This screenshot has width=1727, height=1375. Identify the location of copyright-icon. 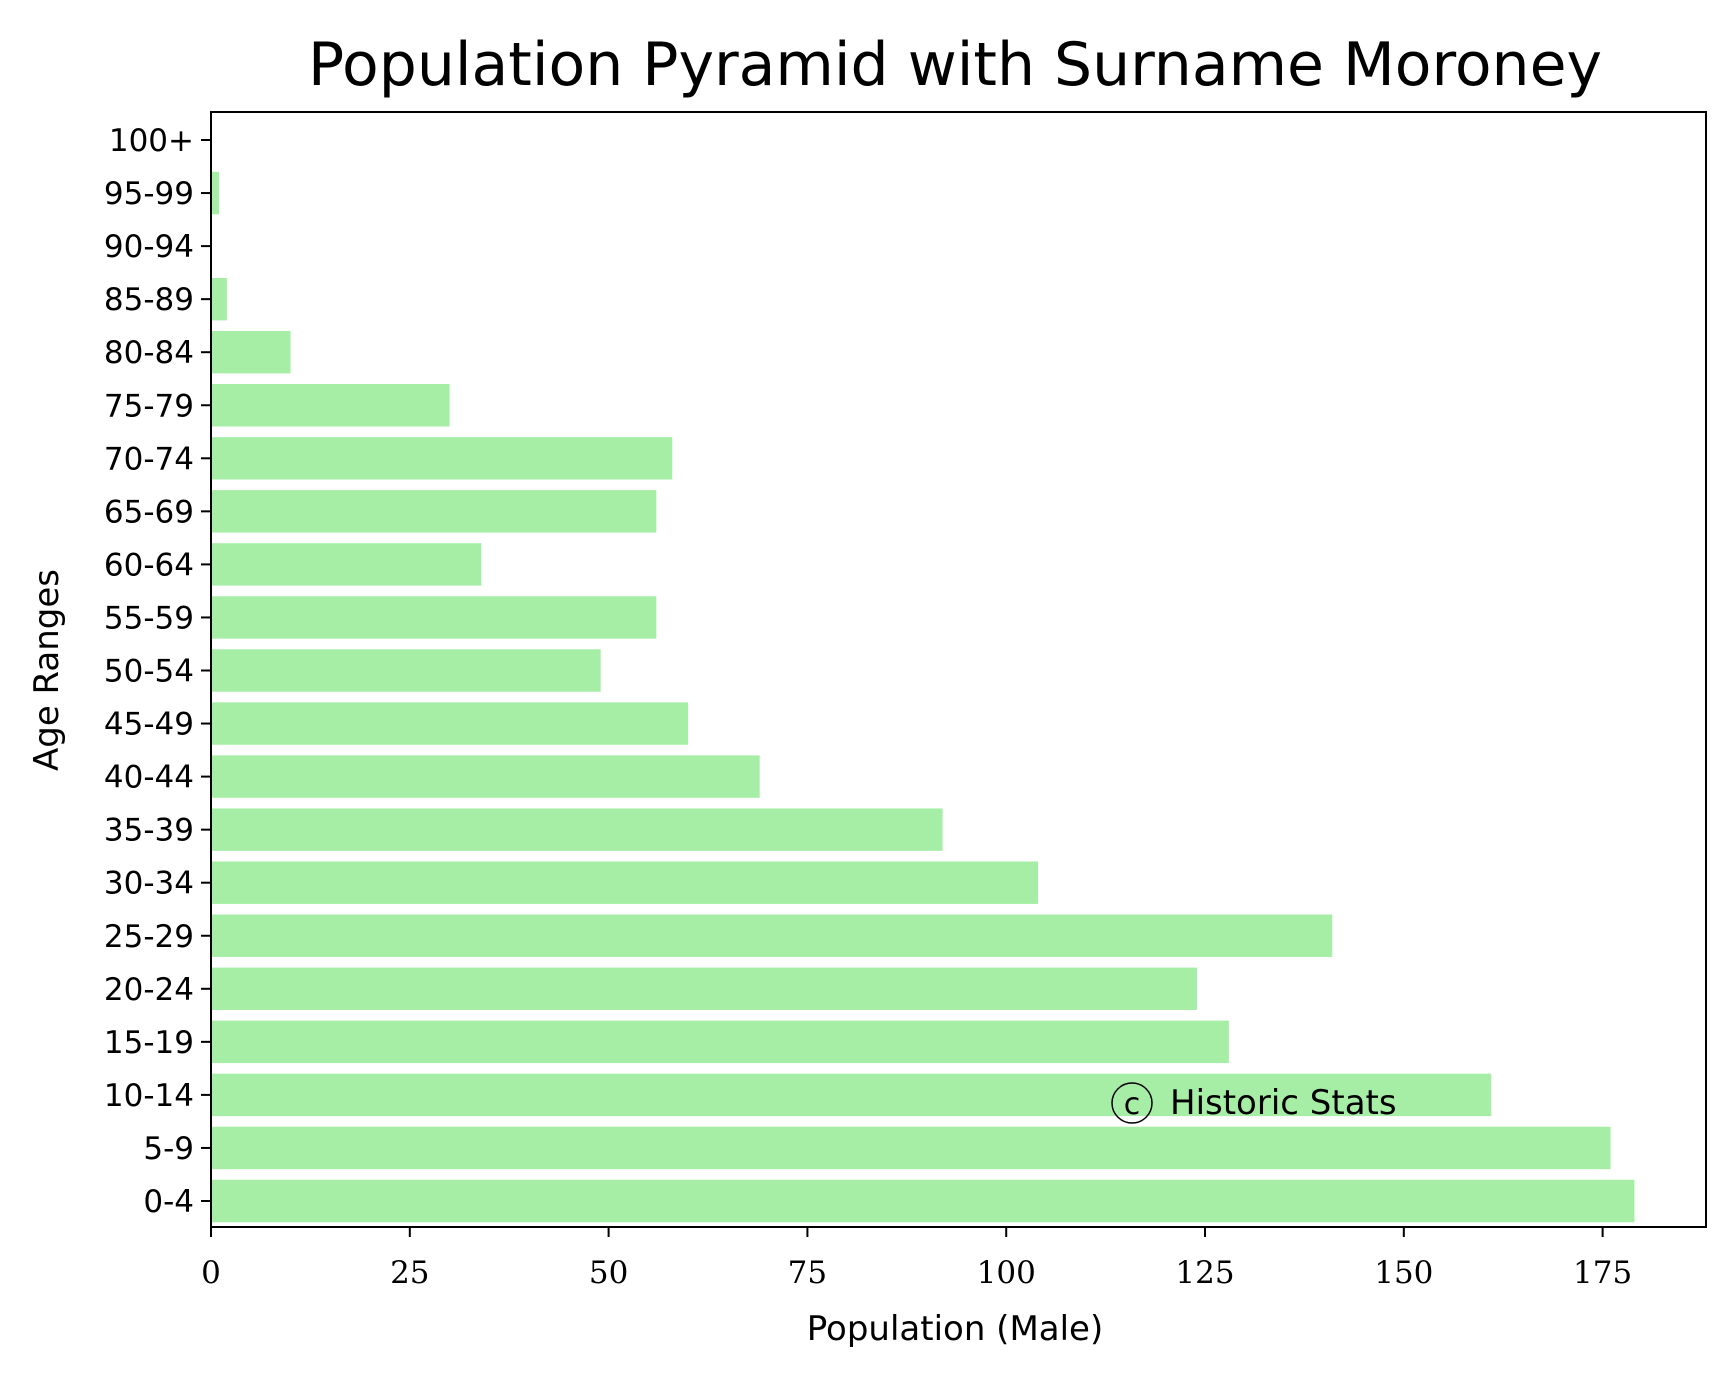
(1132, 1103).